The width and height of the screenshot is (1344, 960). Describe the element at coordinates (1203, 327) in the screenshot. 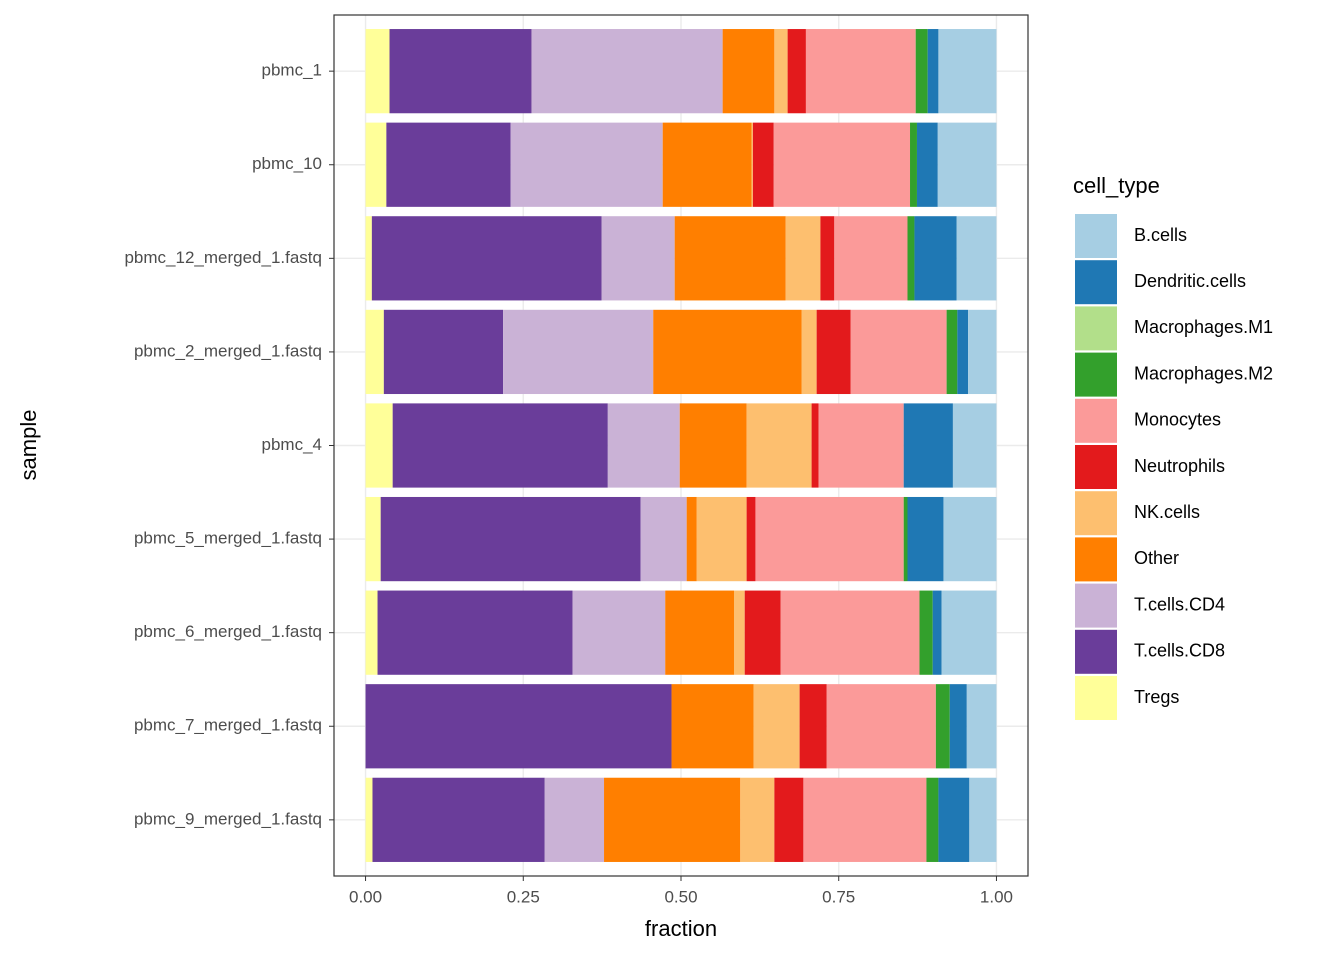

I see `legend-label: Macrophages.M1` at that location.